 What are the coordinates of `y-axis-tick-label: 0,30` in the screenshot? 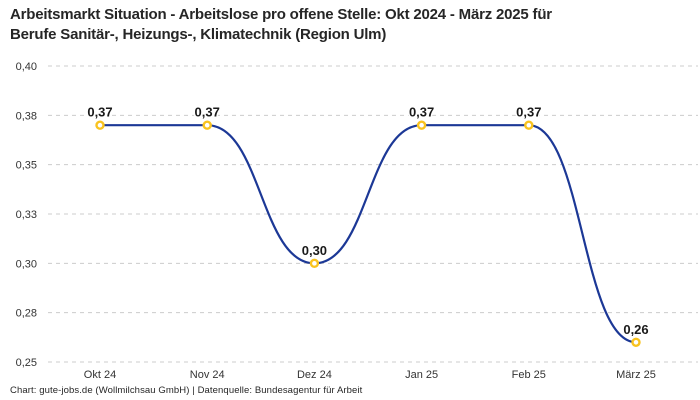 It's located at (26, 264).